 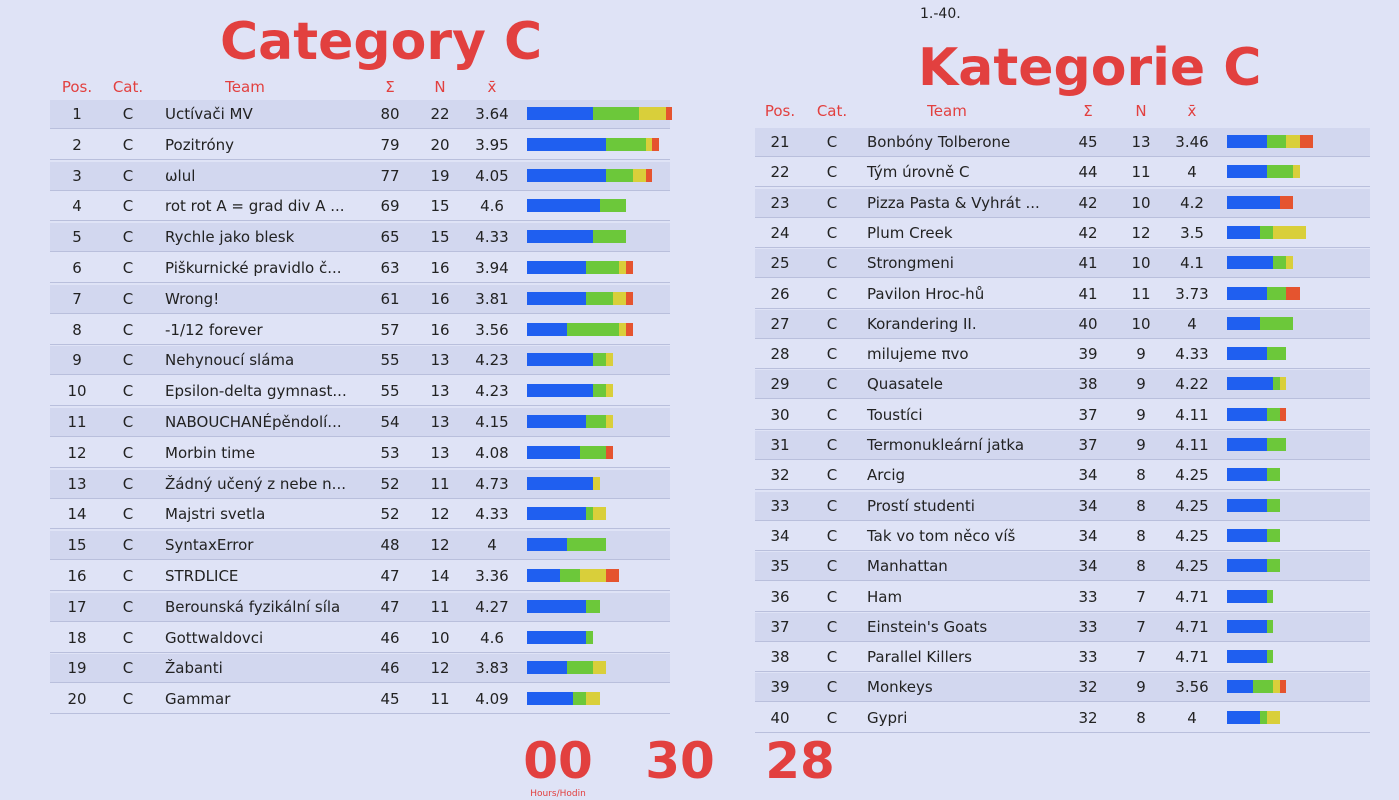 I want to click on table-row: 37 C Einstein's Goats 33 7 4.71, so click(x=1062, y=627).